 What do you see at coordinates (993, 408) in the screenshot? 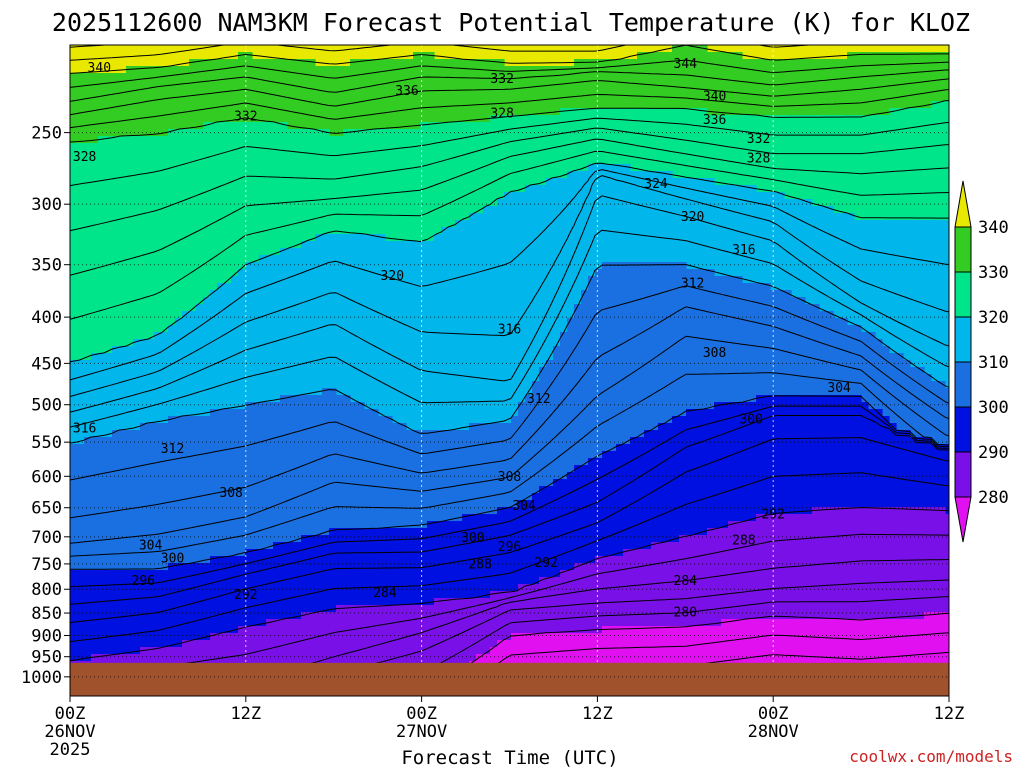
I see `colorbar-label: 300` at bounding box center [993, 408].